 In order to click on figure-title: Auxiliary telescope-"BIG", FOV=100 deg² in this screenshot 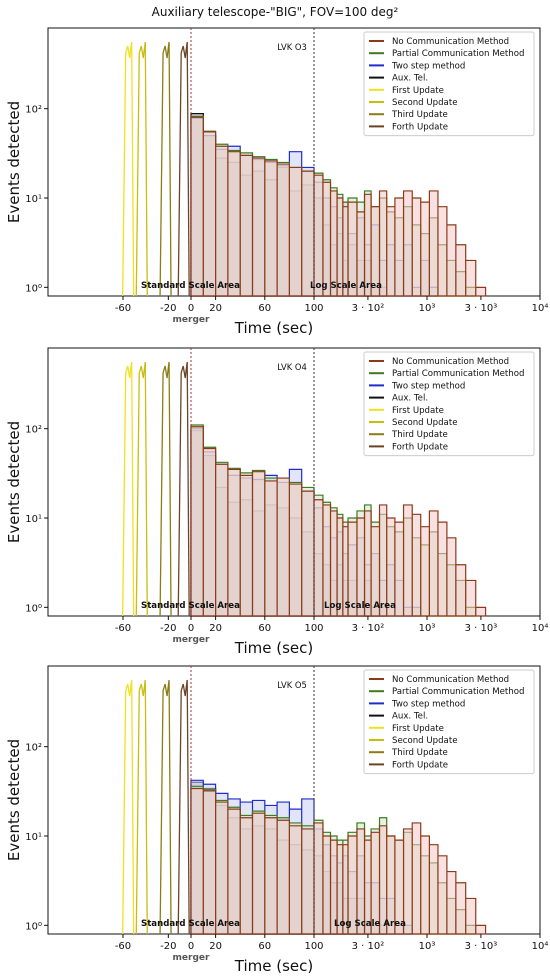, I will do `click(275, 12)`.